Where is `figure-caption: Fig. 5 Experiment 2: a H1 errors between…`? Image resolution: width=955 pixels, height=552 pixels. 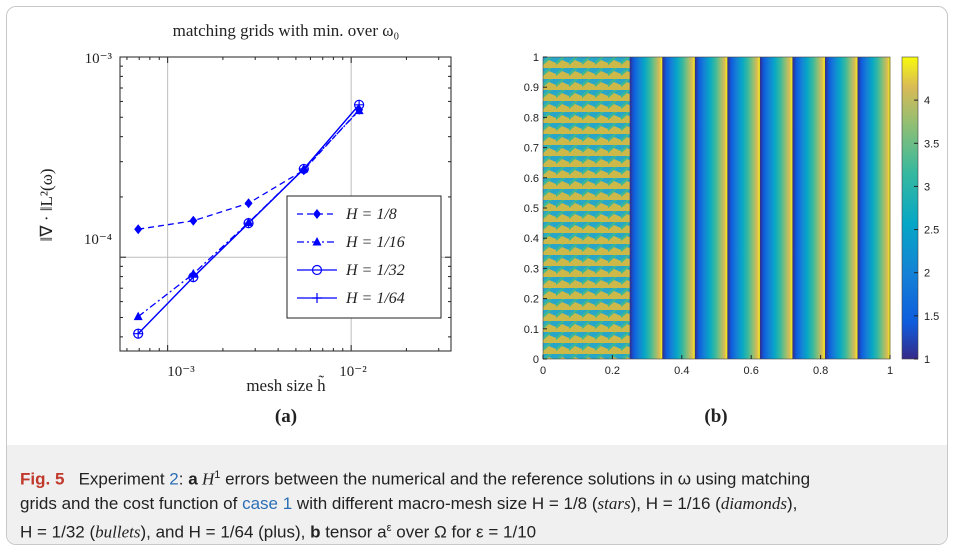 figure-caption: Fig. 5 Experiment 2: a H1 errors between… is located at coordinates (480, 503).